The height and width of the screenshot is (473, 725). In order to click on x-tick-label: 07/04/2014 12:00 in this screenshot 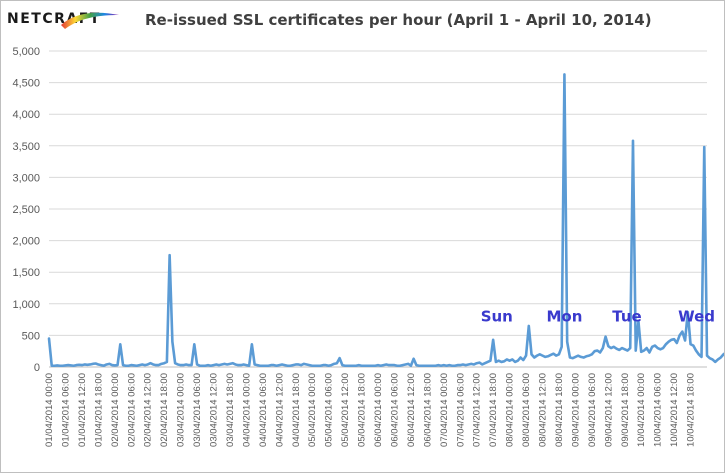, I will do `click(477, 410)`.